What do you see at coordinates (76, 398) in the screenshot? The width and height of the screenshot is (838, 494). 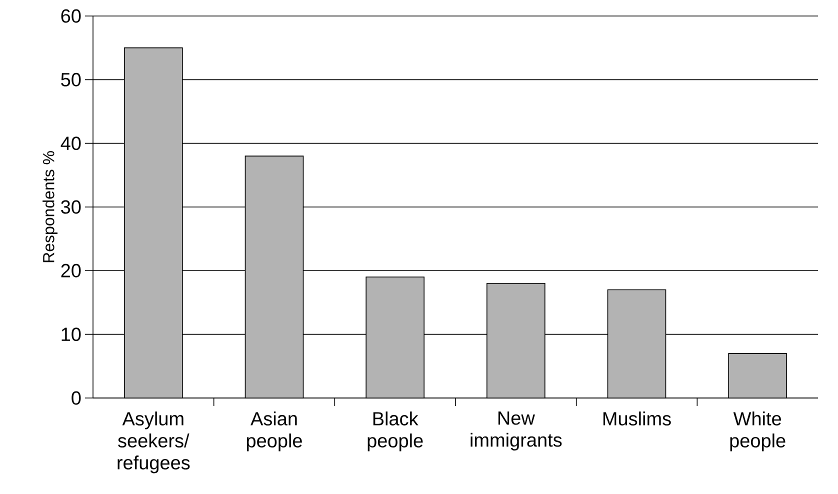 I see `y-tick-label: 0` at bounding box center [76, 398].